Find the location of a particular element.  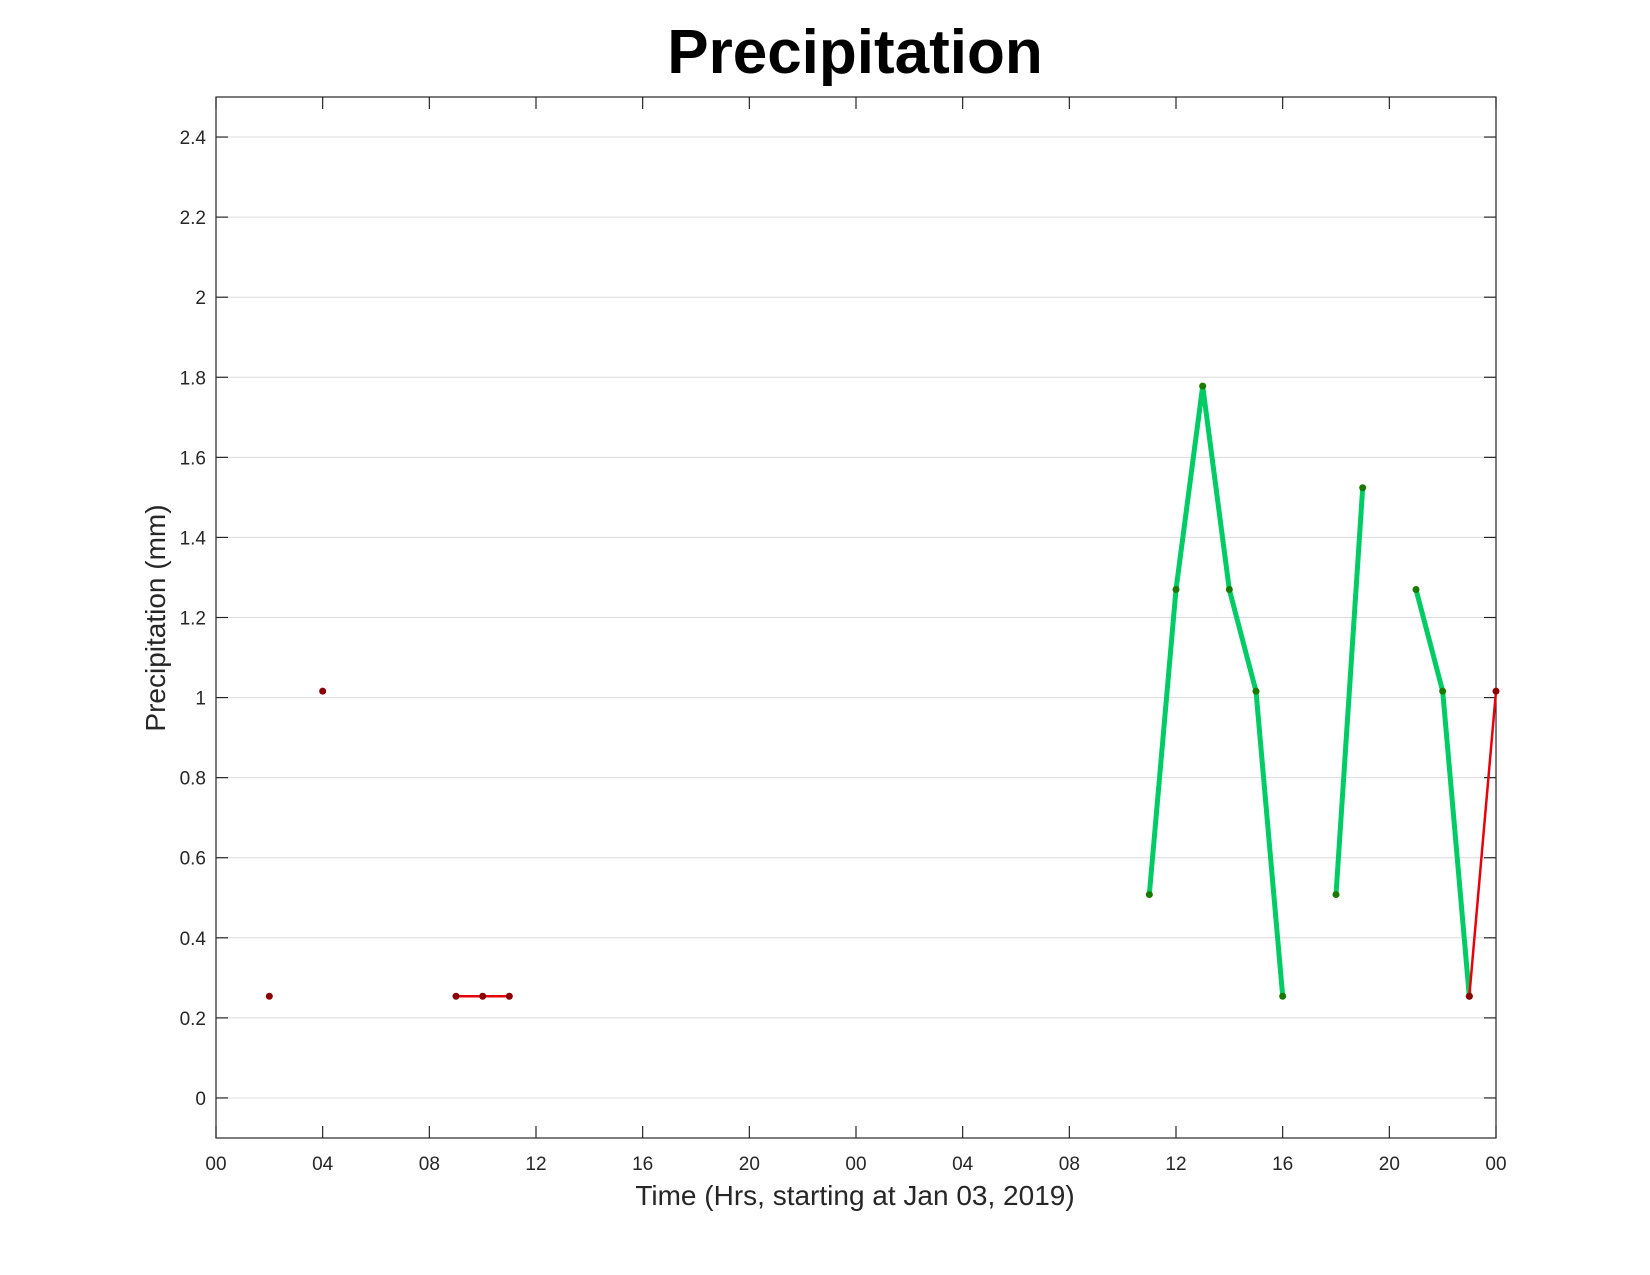

y-tick-label: 2 is located at coordinates (200, 298).